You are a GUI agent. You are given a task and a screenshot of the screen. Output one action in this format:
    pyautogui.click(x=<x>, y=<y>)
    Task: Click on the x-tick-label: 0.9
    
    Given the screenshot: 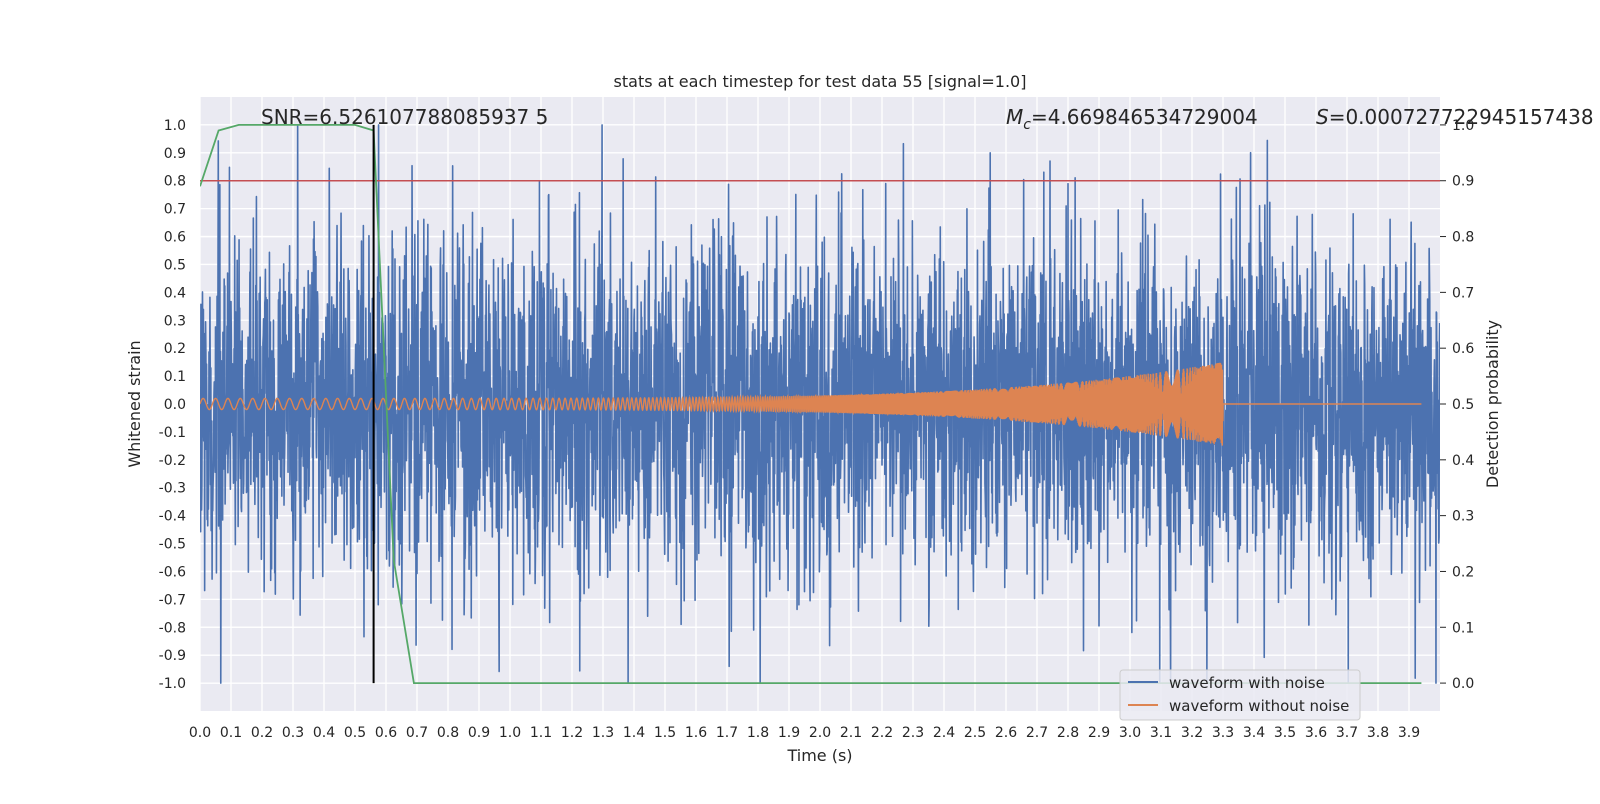 What is the action you would take?
    pyautogui.click(x=479, y=733)
    